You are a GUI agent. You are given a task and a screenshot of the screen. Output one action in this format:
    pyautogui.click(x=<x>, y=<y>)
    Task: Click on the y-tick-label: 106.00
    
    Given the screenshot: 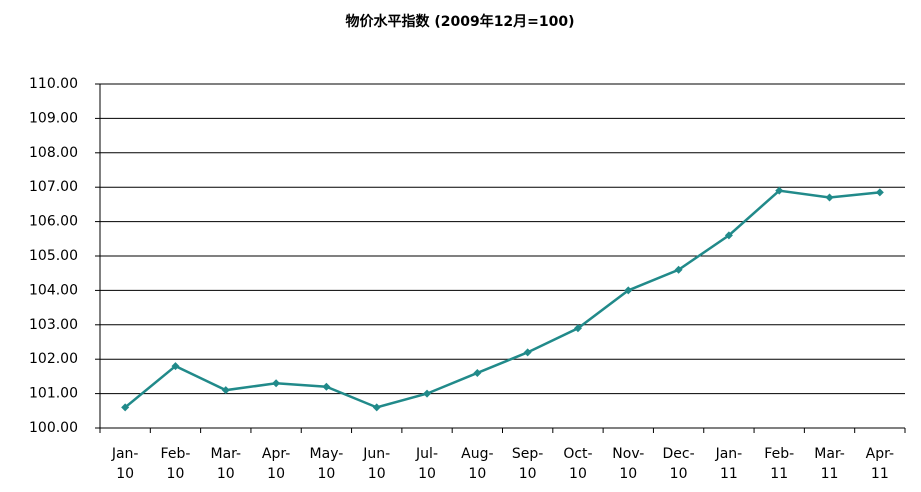 What is the action you would take?
    pyautogui.click(x=53, y=222)
    